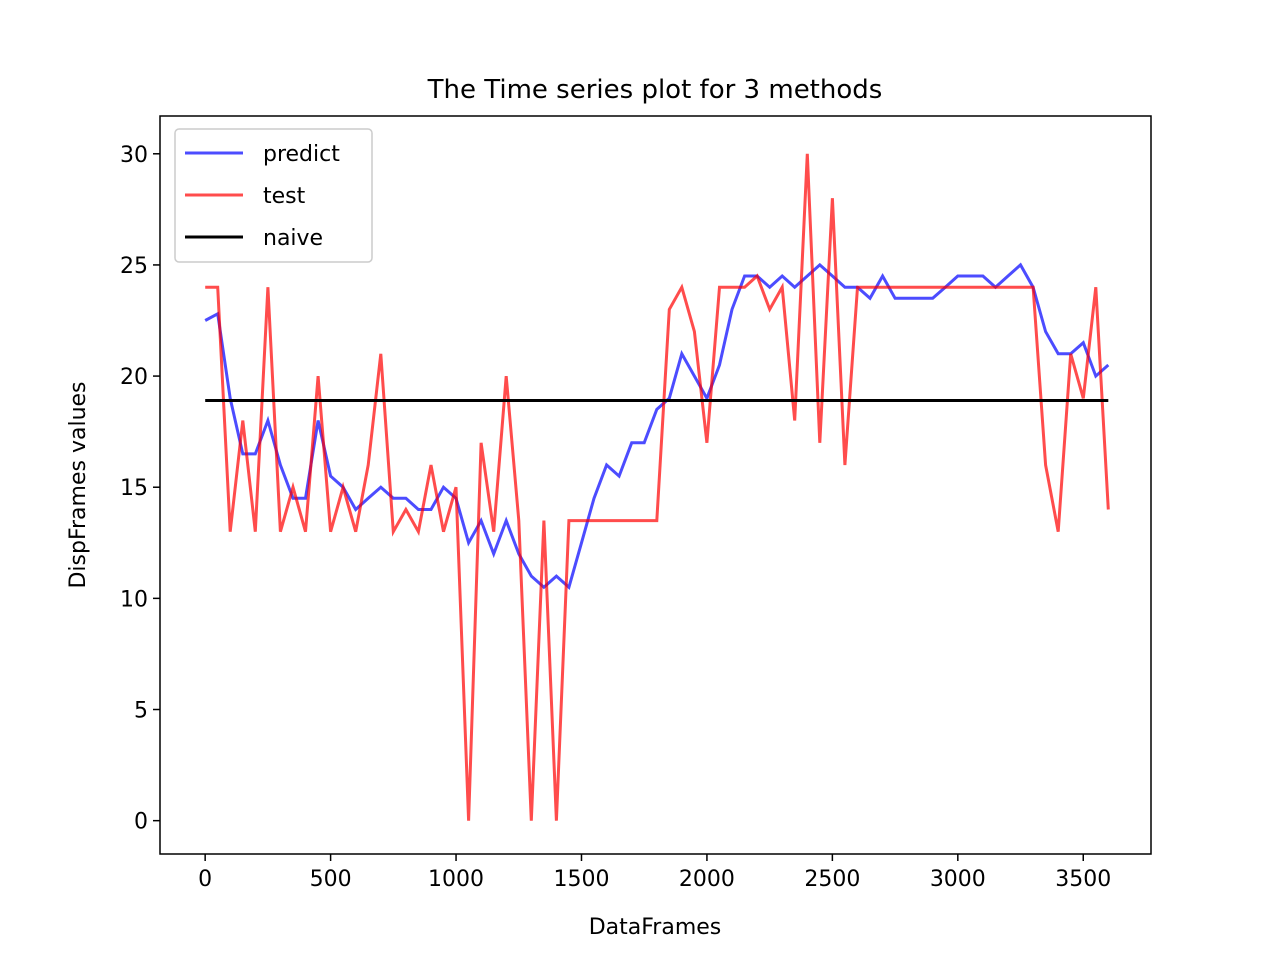 Image resolution: width=1280 pixels, height=964 pixels. What do you see at coordinates (581, 879) in the screenshot?
I see `x-tick-label: 1500` at bounding box center [581, 879].